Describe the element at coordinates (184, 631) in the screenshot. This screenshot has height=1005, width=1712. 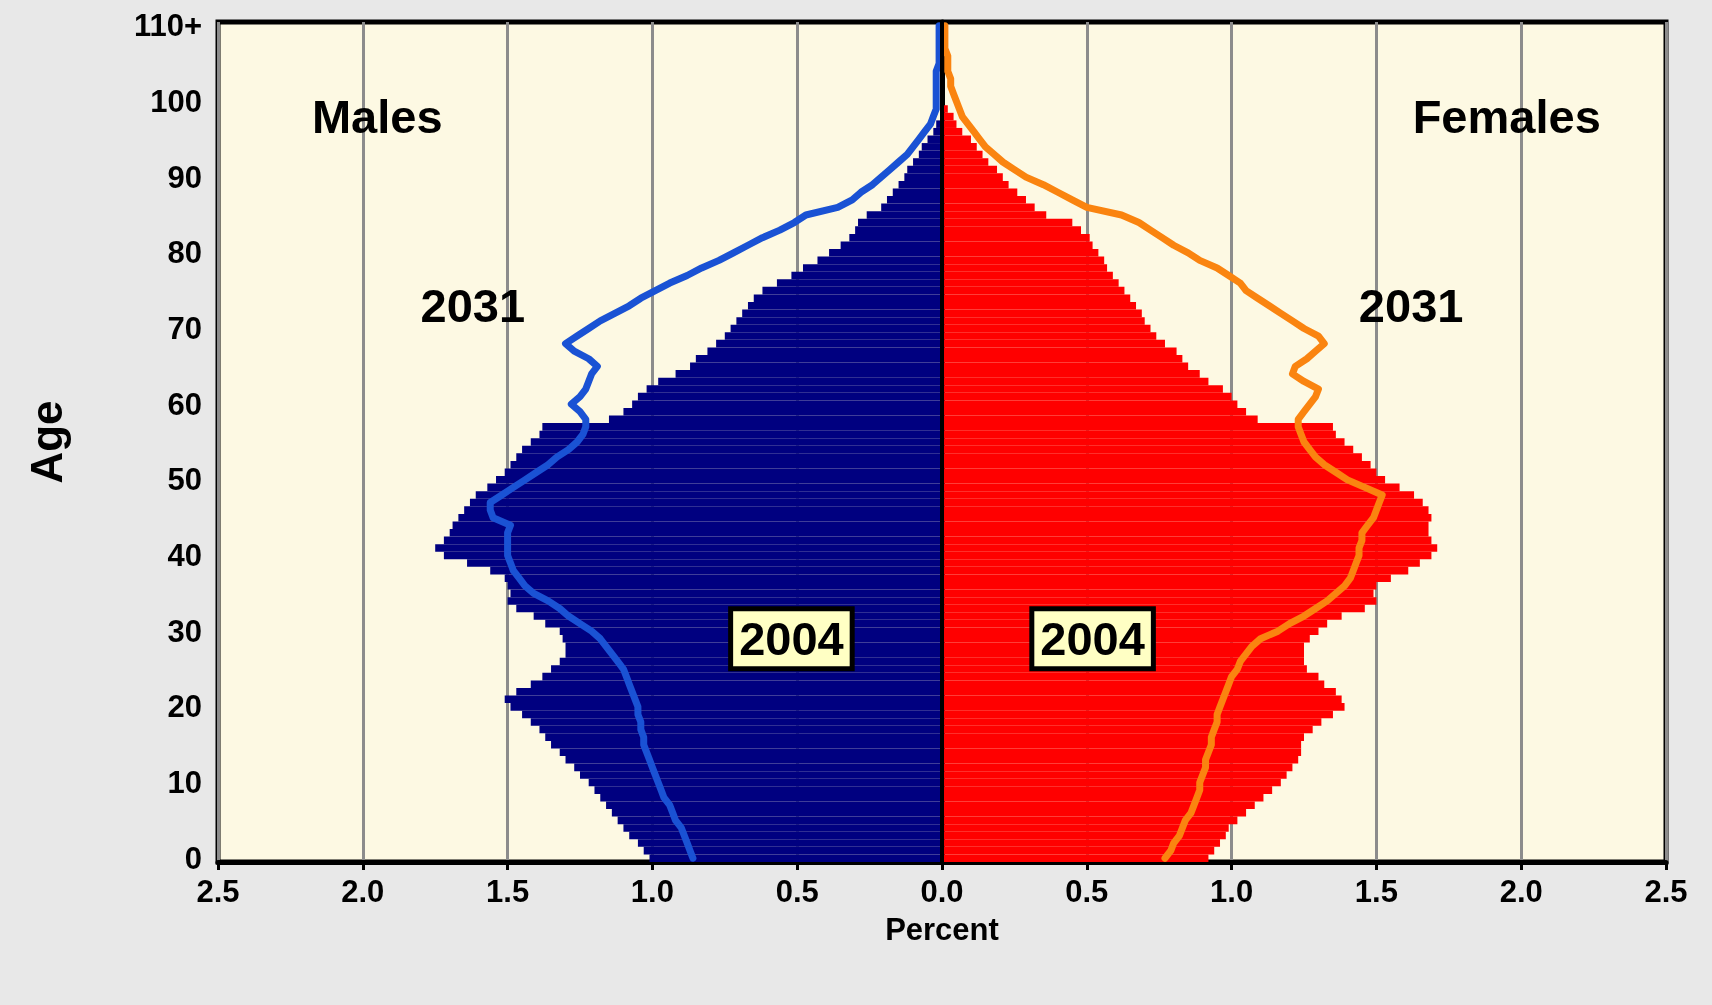
I see `y-tick-label: 30` at that location.